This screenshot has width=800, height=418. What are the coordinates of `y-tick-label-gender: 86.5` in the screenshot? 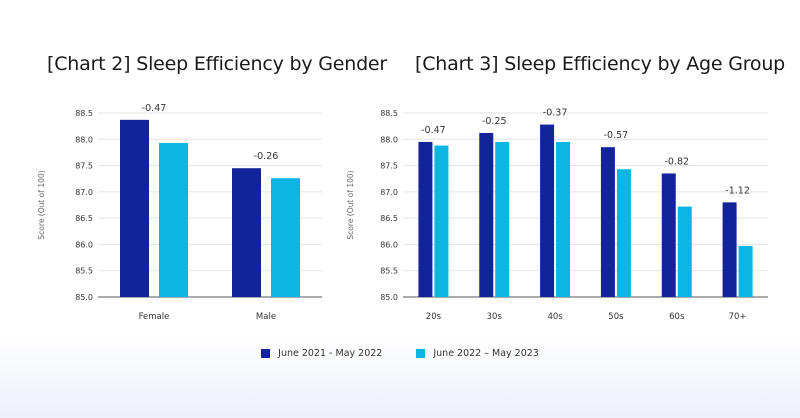 It's located at (84, 218).